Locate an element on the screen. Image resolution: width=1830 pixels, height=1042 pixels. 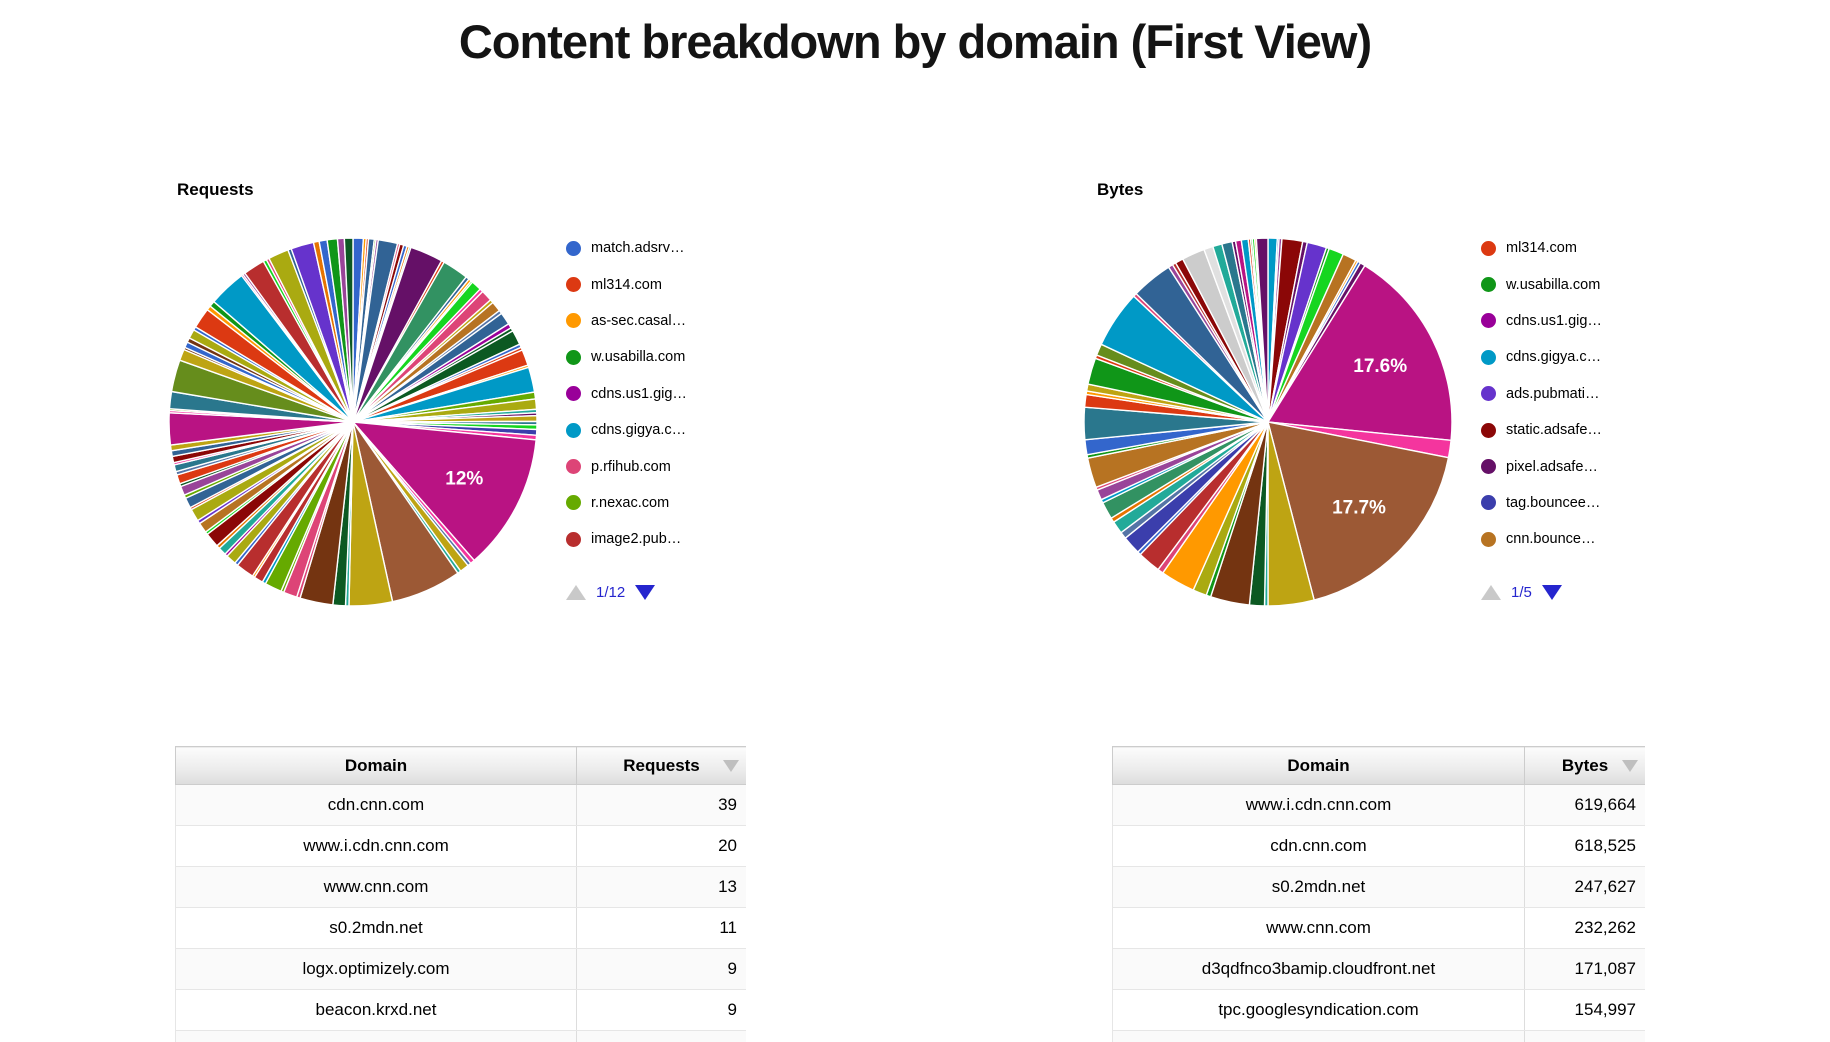
domain-cell: beacon.krxd.net is located at coordinates (376, 1010).